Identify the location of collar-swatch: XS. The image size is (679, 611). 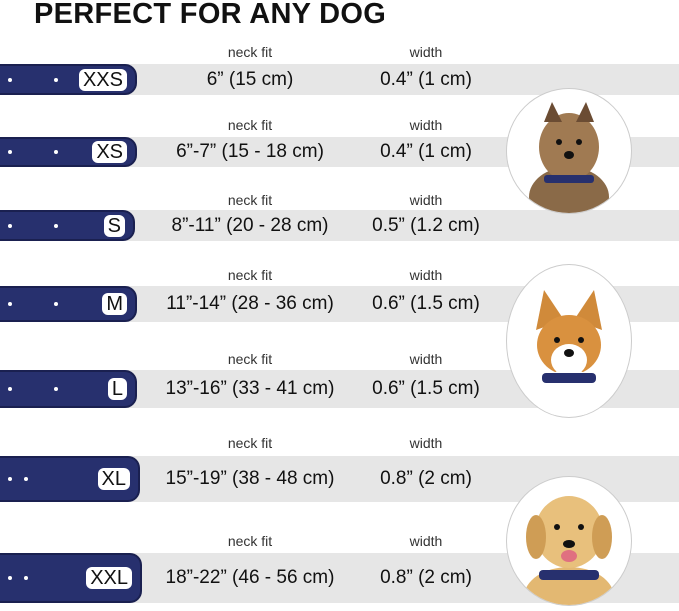
(68, 152).